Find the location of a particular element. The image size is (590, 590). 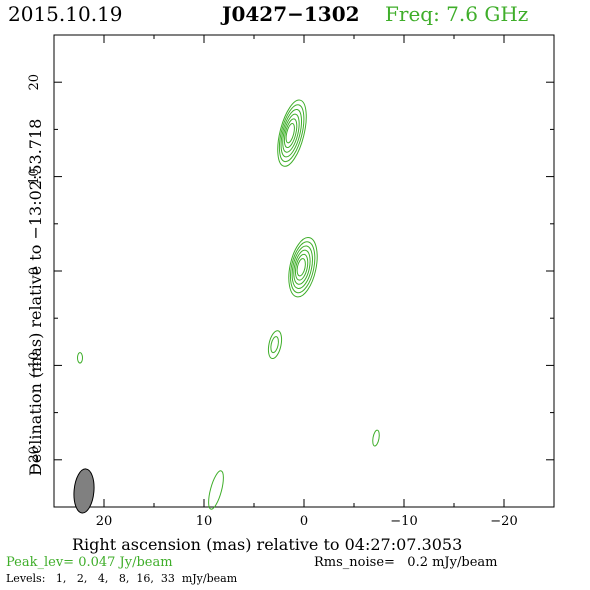

x-tick-label: −20 is located at coordinates (503, 521).